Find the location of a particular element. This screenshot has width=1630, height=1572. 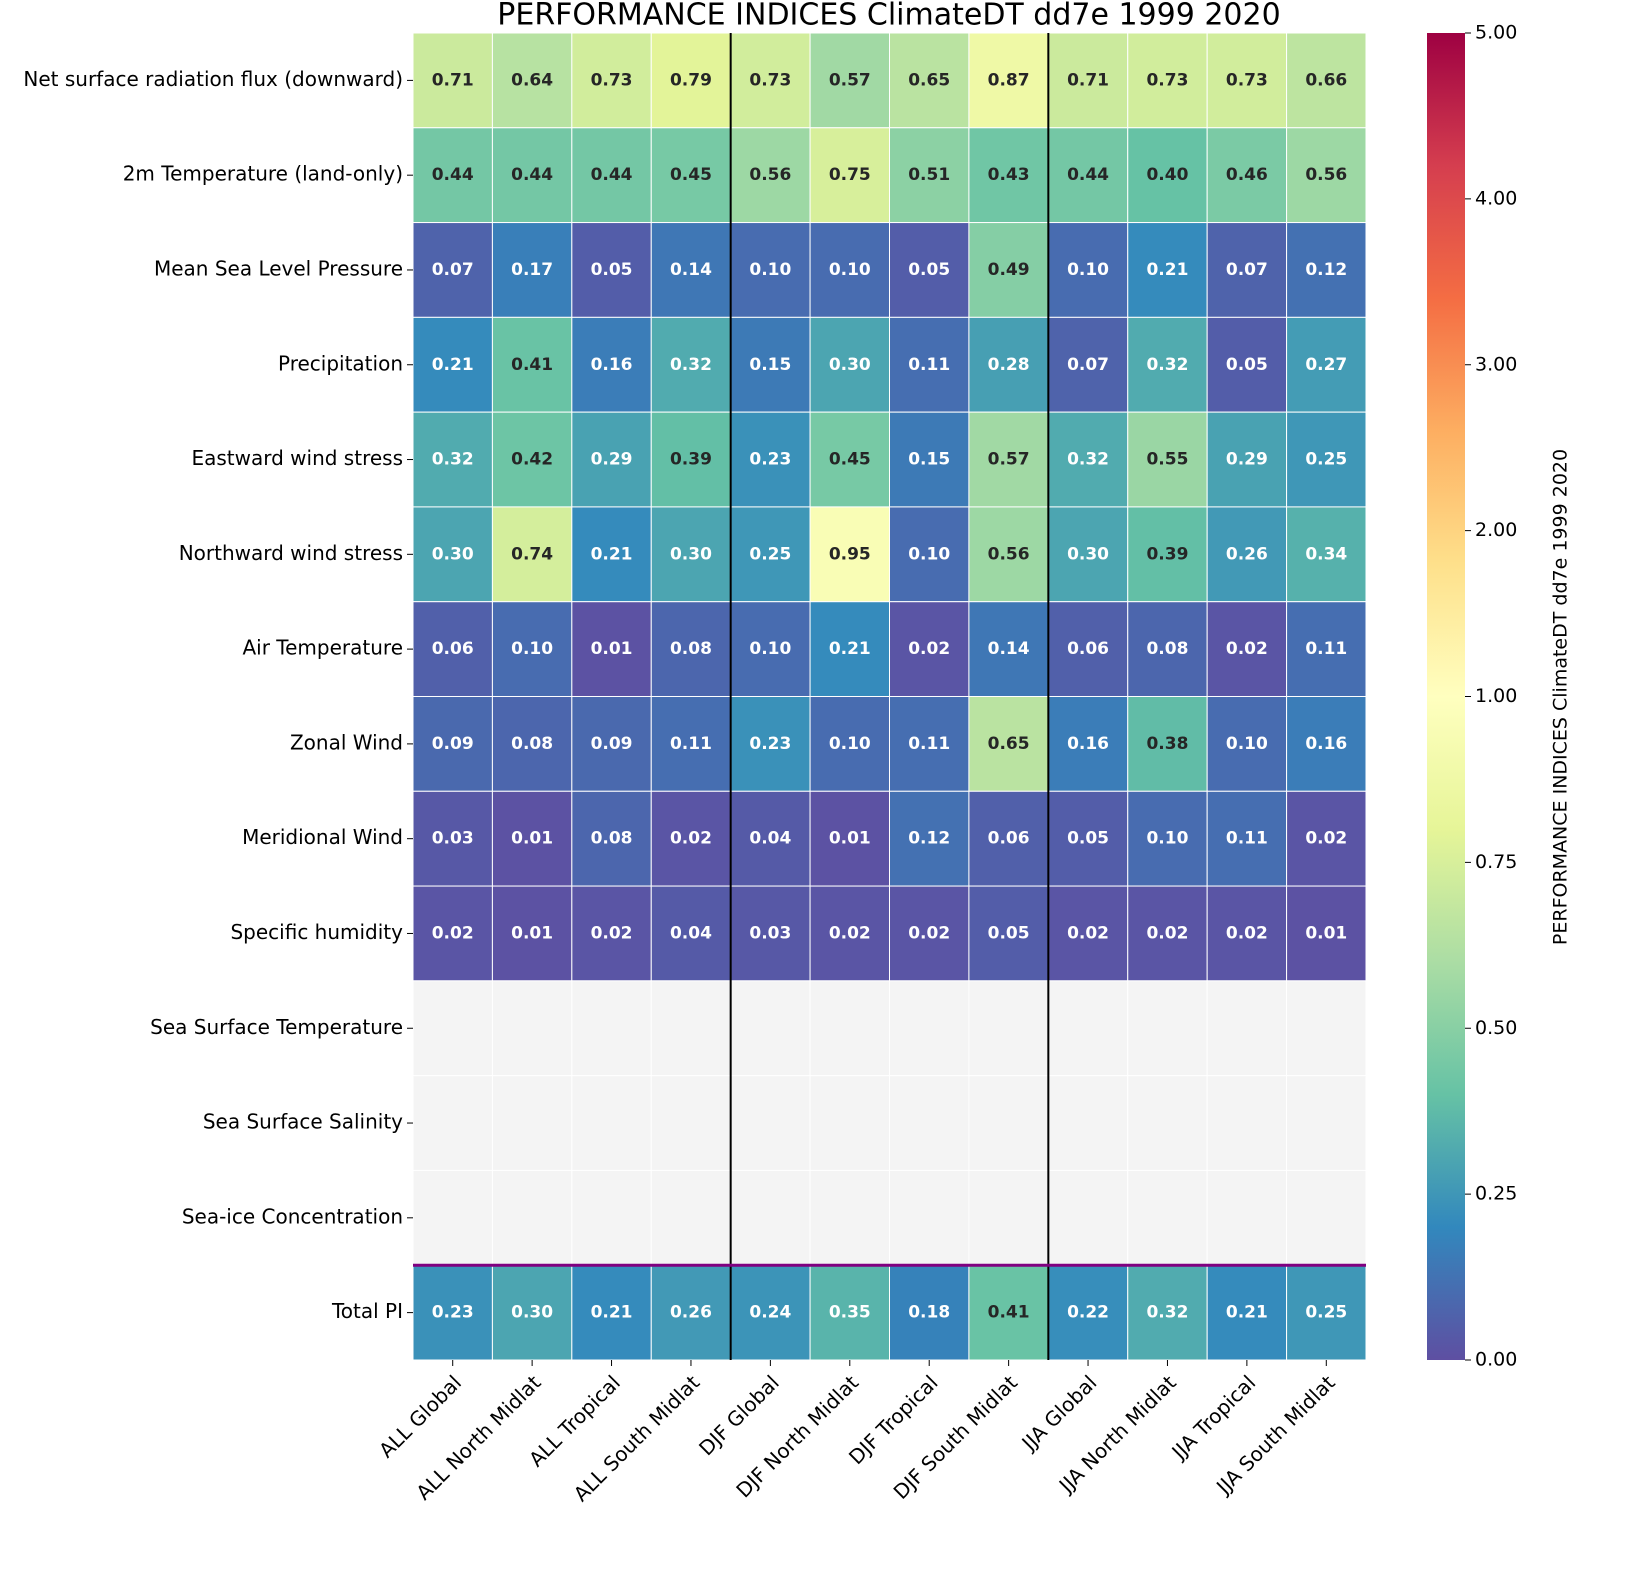

cell-label: 0.16 is located at coordinates (612, 365).